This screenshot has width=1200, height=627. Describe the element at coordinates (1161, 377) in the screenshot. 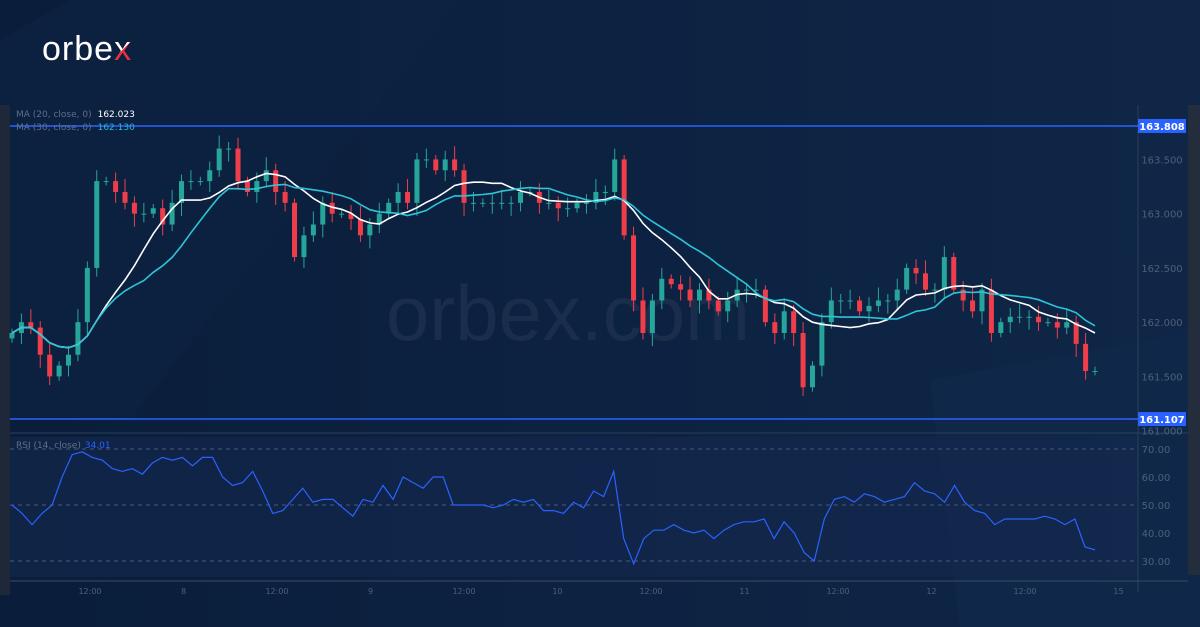

I see `price-tick: 161.500` at that location.